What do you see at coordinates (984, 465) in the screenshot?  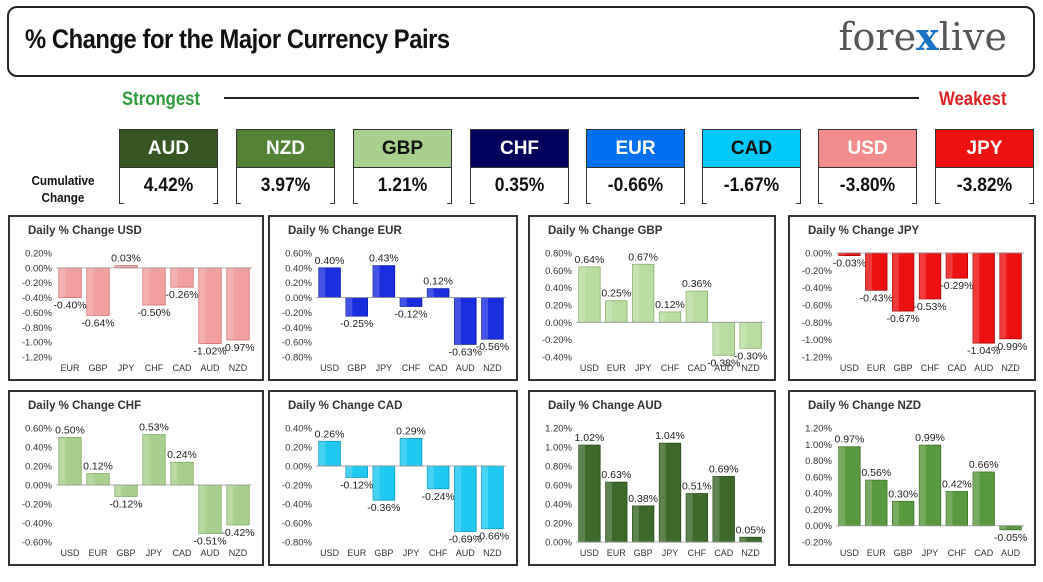 I see `data-label: 0.66%` at bounding box center [984, 465].